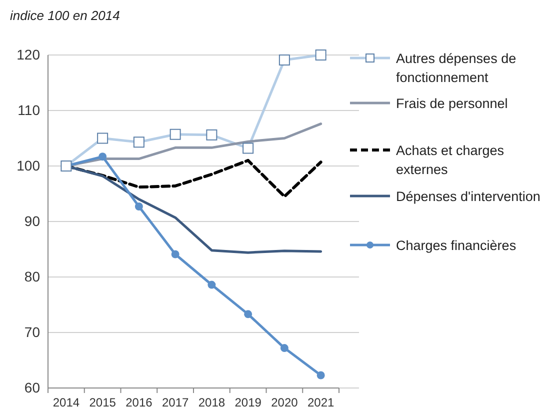 The width and height of the screenshot is (554, 416). Describe the element at coordinates (456, 245) in the screenshot. I see `legend-label: Charges financières` at that location.